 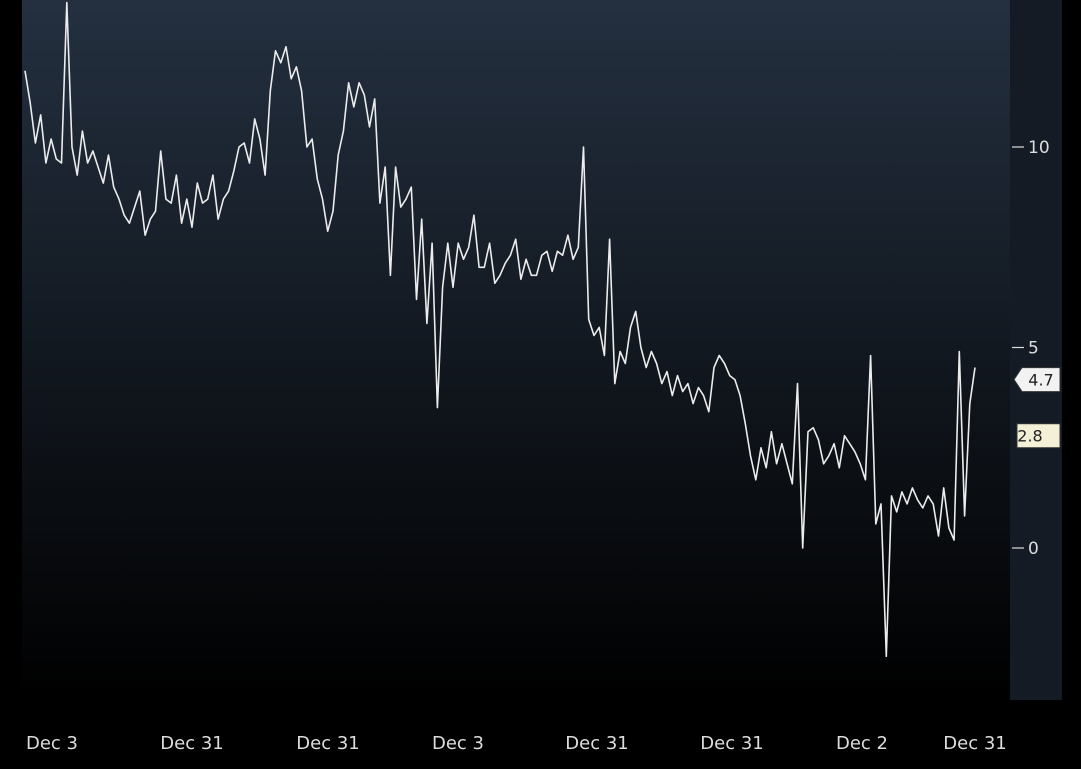 I want to click on value-label-reference: 2.8, so click(x=1038, y=436).